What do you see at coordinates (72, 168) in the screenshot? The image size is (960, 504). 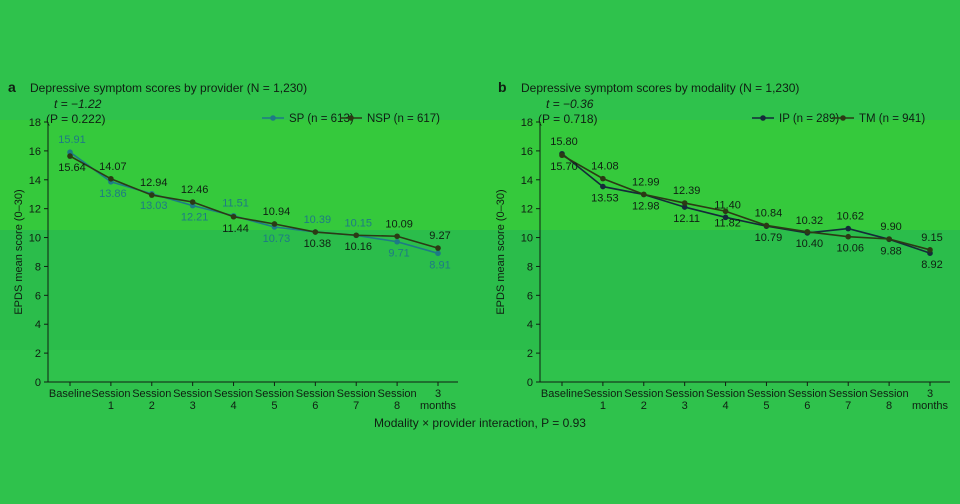 I see `data-label: 15.64` at bounding box center [72, 168].